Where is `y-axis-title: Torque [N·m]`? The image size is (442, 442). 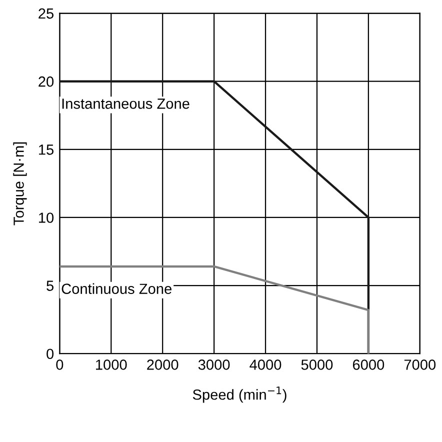 y-axis-title: Torque [N·m] is located at coordinates (20, 184).